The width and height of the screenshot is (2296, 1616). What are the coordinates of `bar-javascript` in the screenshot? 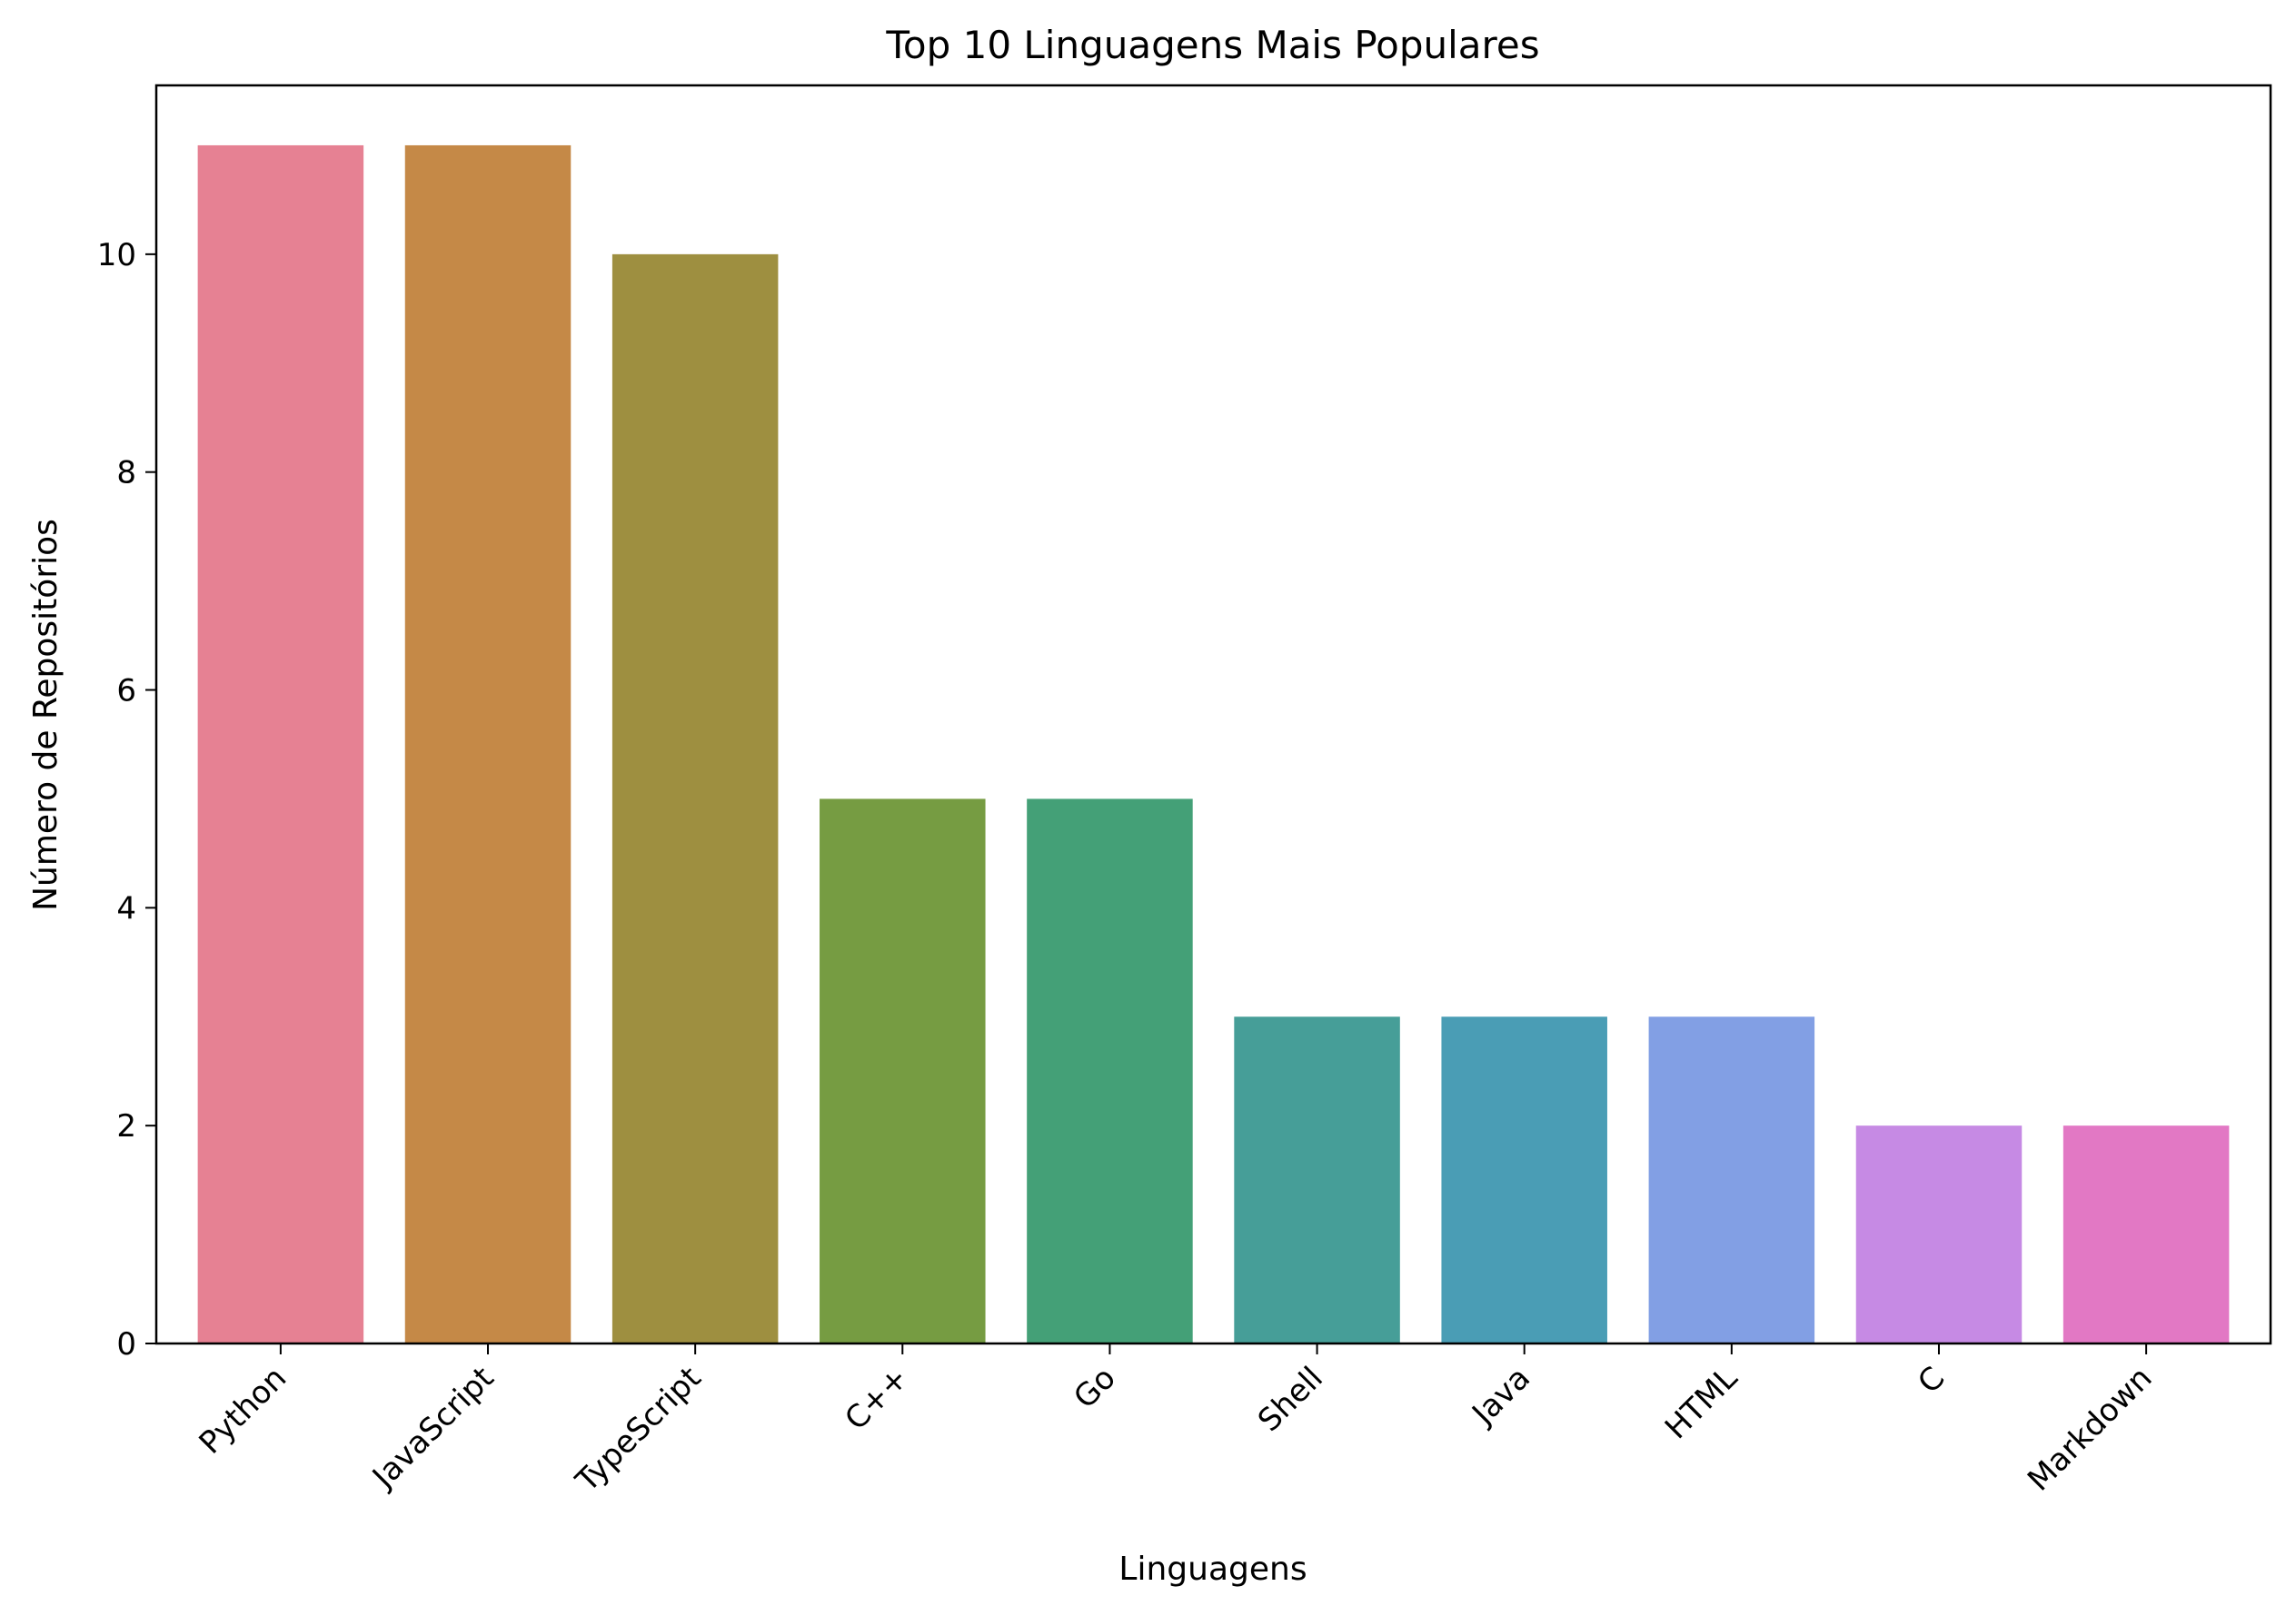 It's located at (488, 744).